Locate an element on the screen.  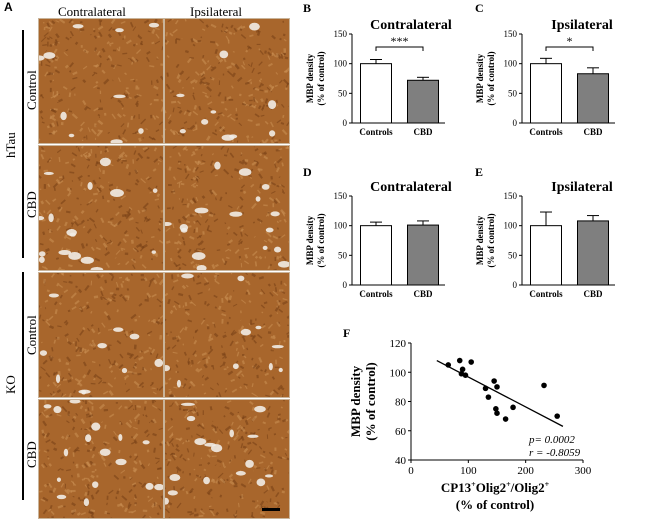
chart-title: Ipsilateral is located at coordinates (582, 25).